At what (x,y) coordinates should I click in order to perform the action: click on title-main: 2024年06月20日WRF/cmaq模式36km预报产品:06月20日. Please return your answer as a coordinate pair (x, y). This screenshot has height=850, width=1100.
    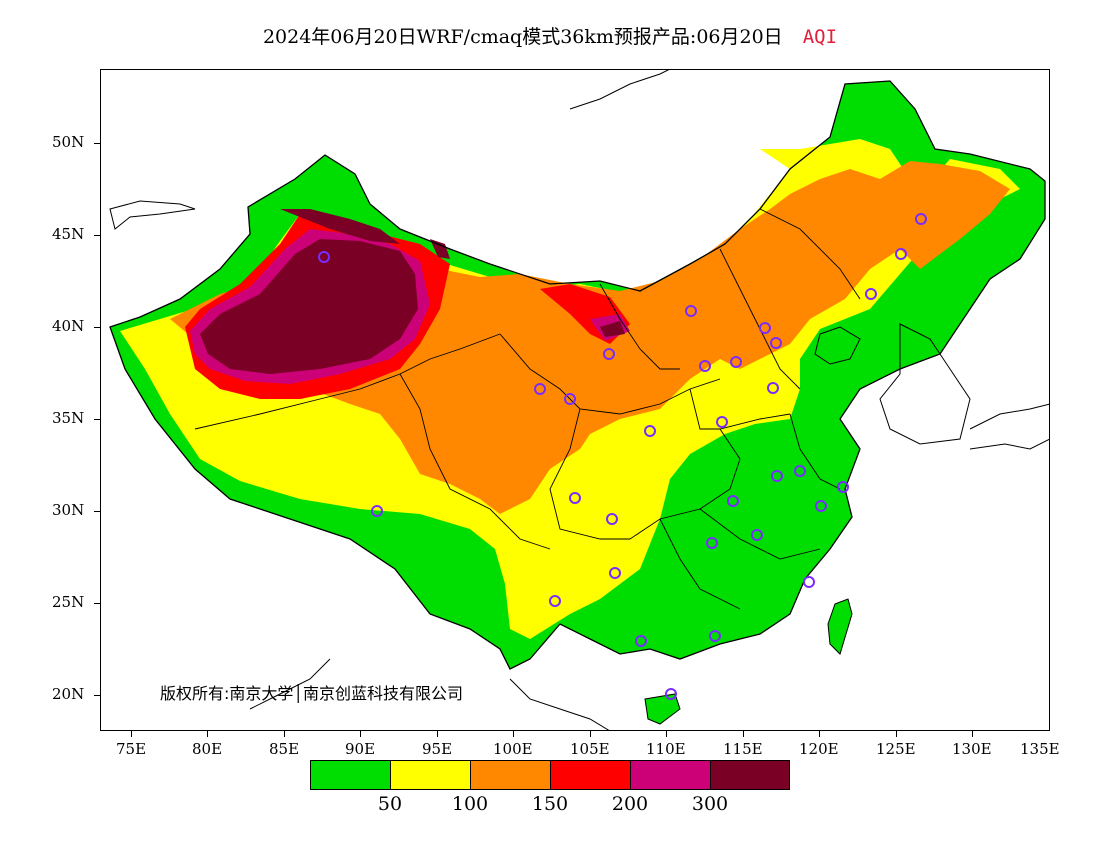
    Looking at the image, I should click on (522, 37).